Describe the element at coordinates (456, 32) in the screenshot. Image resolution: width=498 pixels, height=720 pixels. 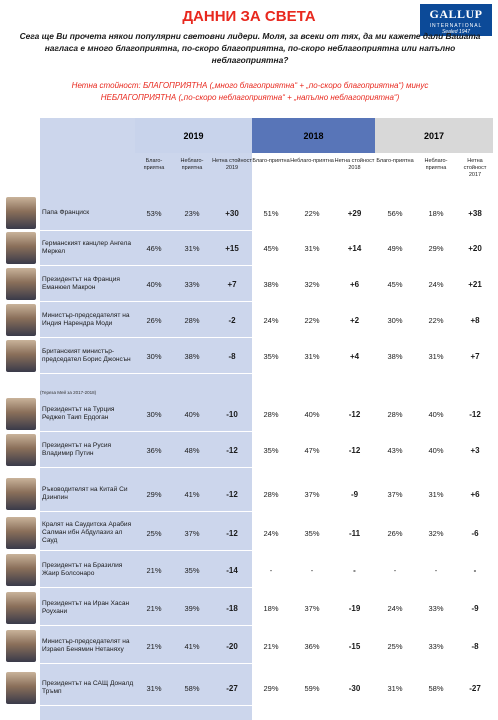
I see `logo-line3: Sealed 1947` at that location.